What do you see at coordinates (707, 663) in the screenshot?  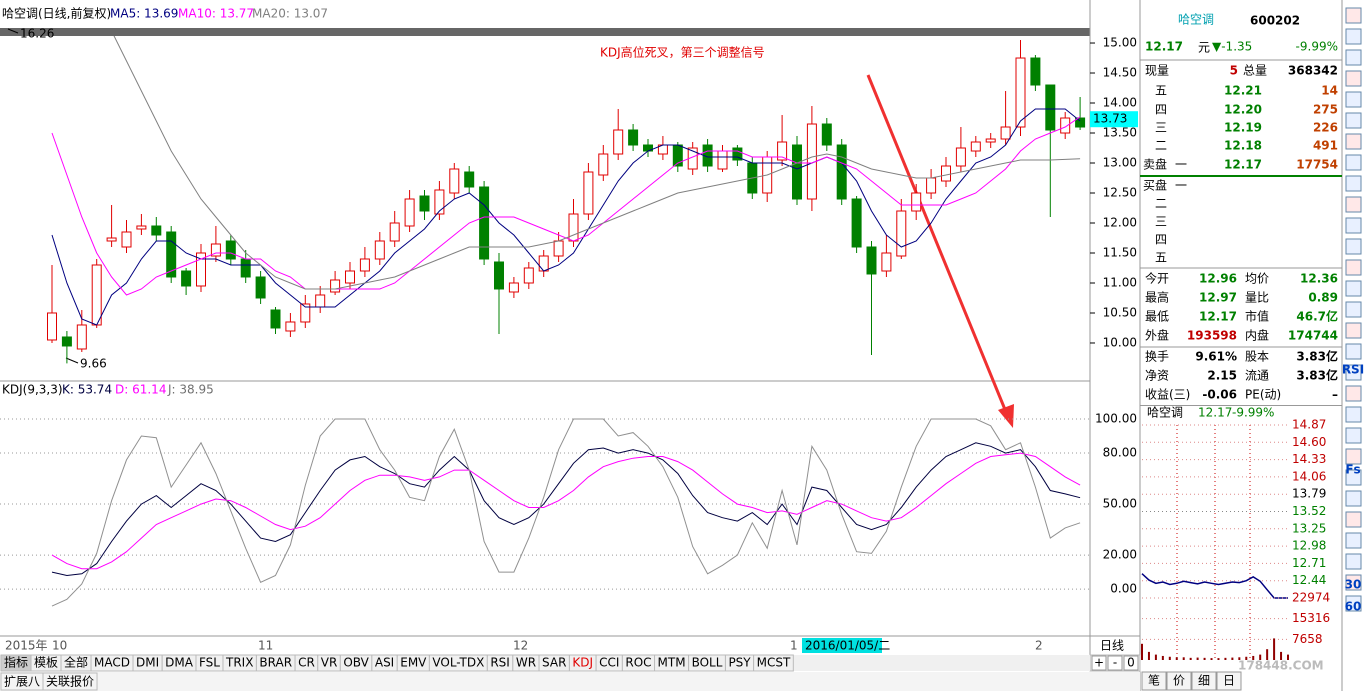 I see `tab-label: BOLL` at bounding box center [707, 663].